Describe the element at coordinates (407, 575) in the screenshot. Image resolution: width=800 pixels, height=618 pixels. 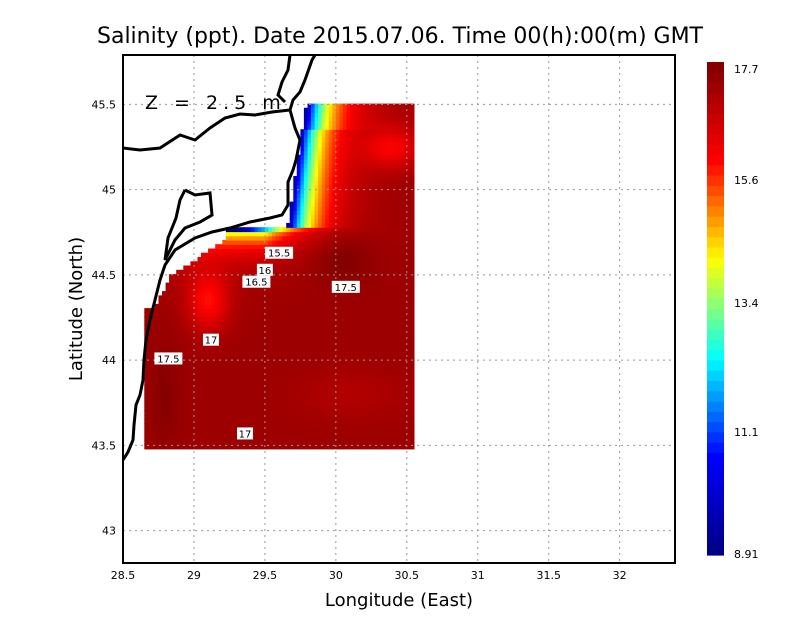
I see `x-tick-label: 30.5` at that location.